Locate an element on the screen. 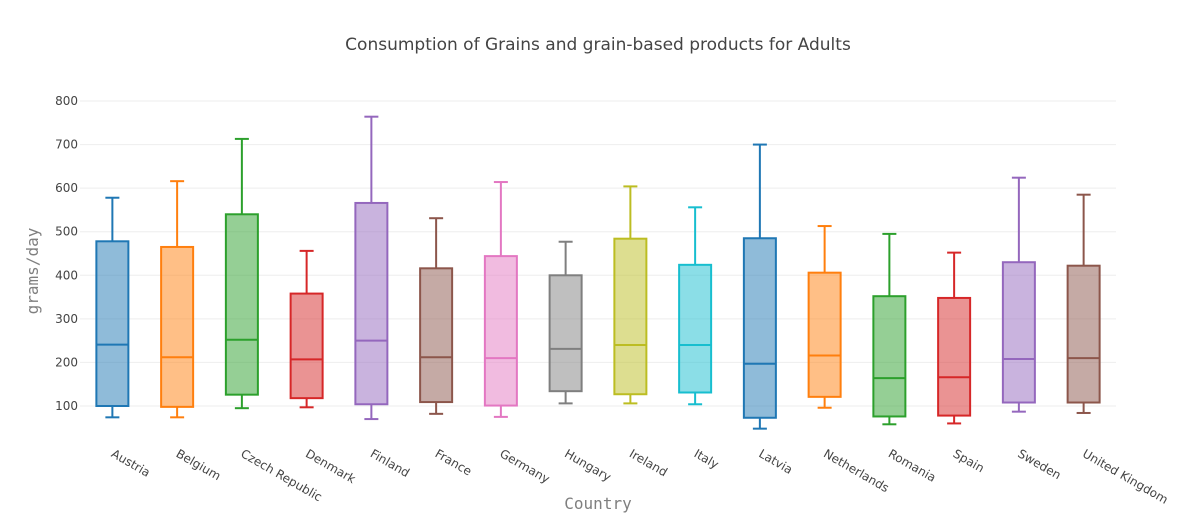 This screenshot has width=1196, height=525. box-belgium is located at coordinates (177, 299).